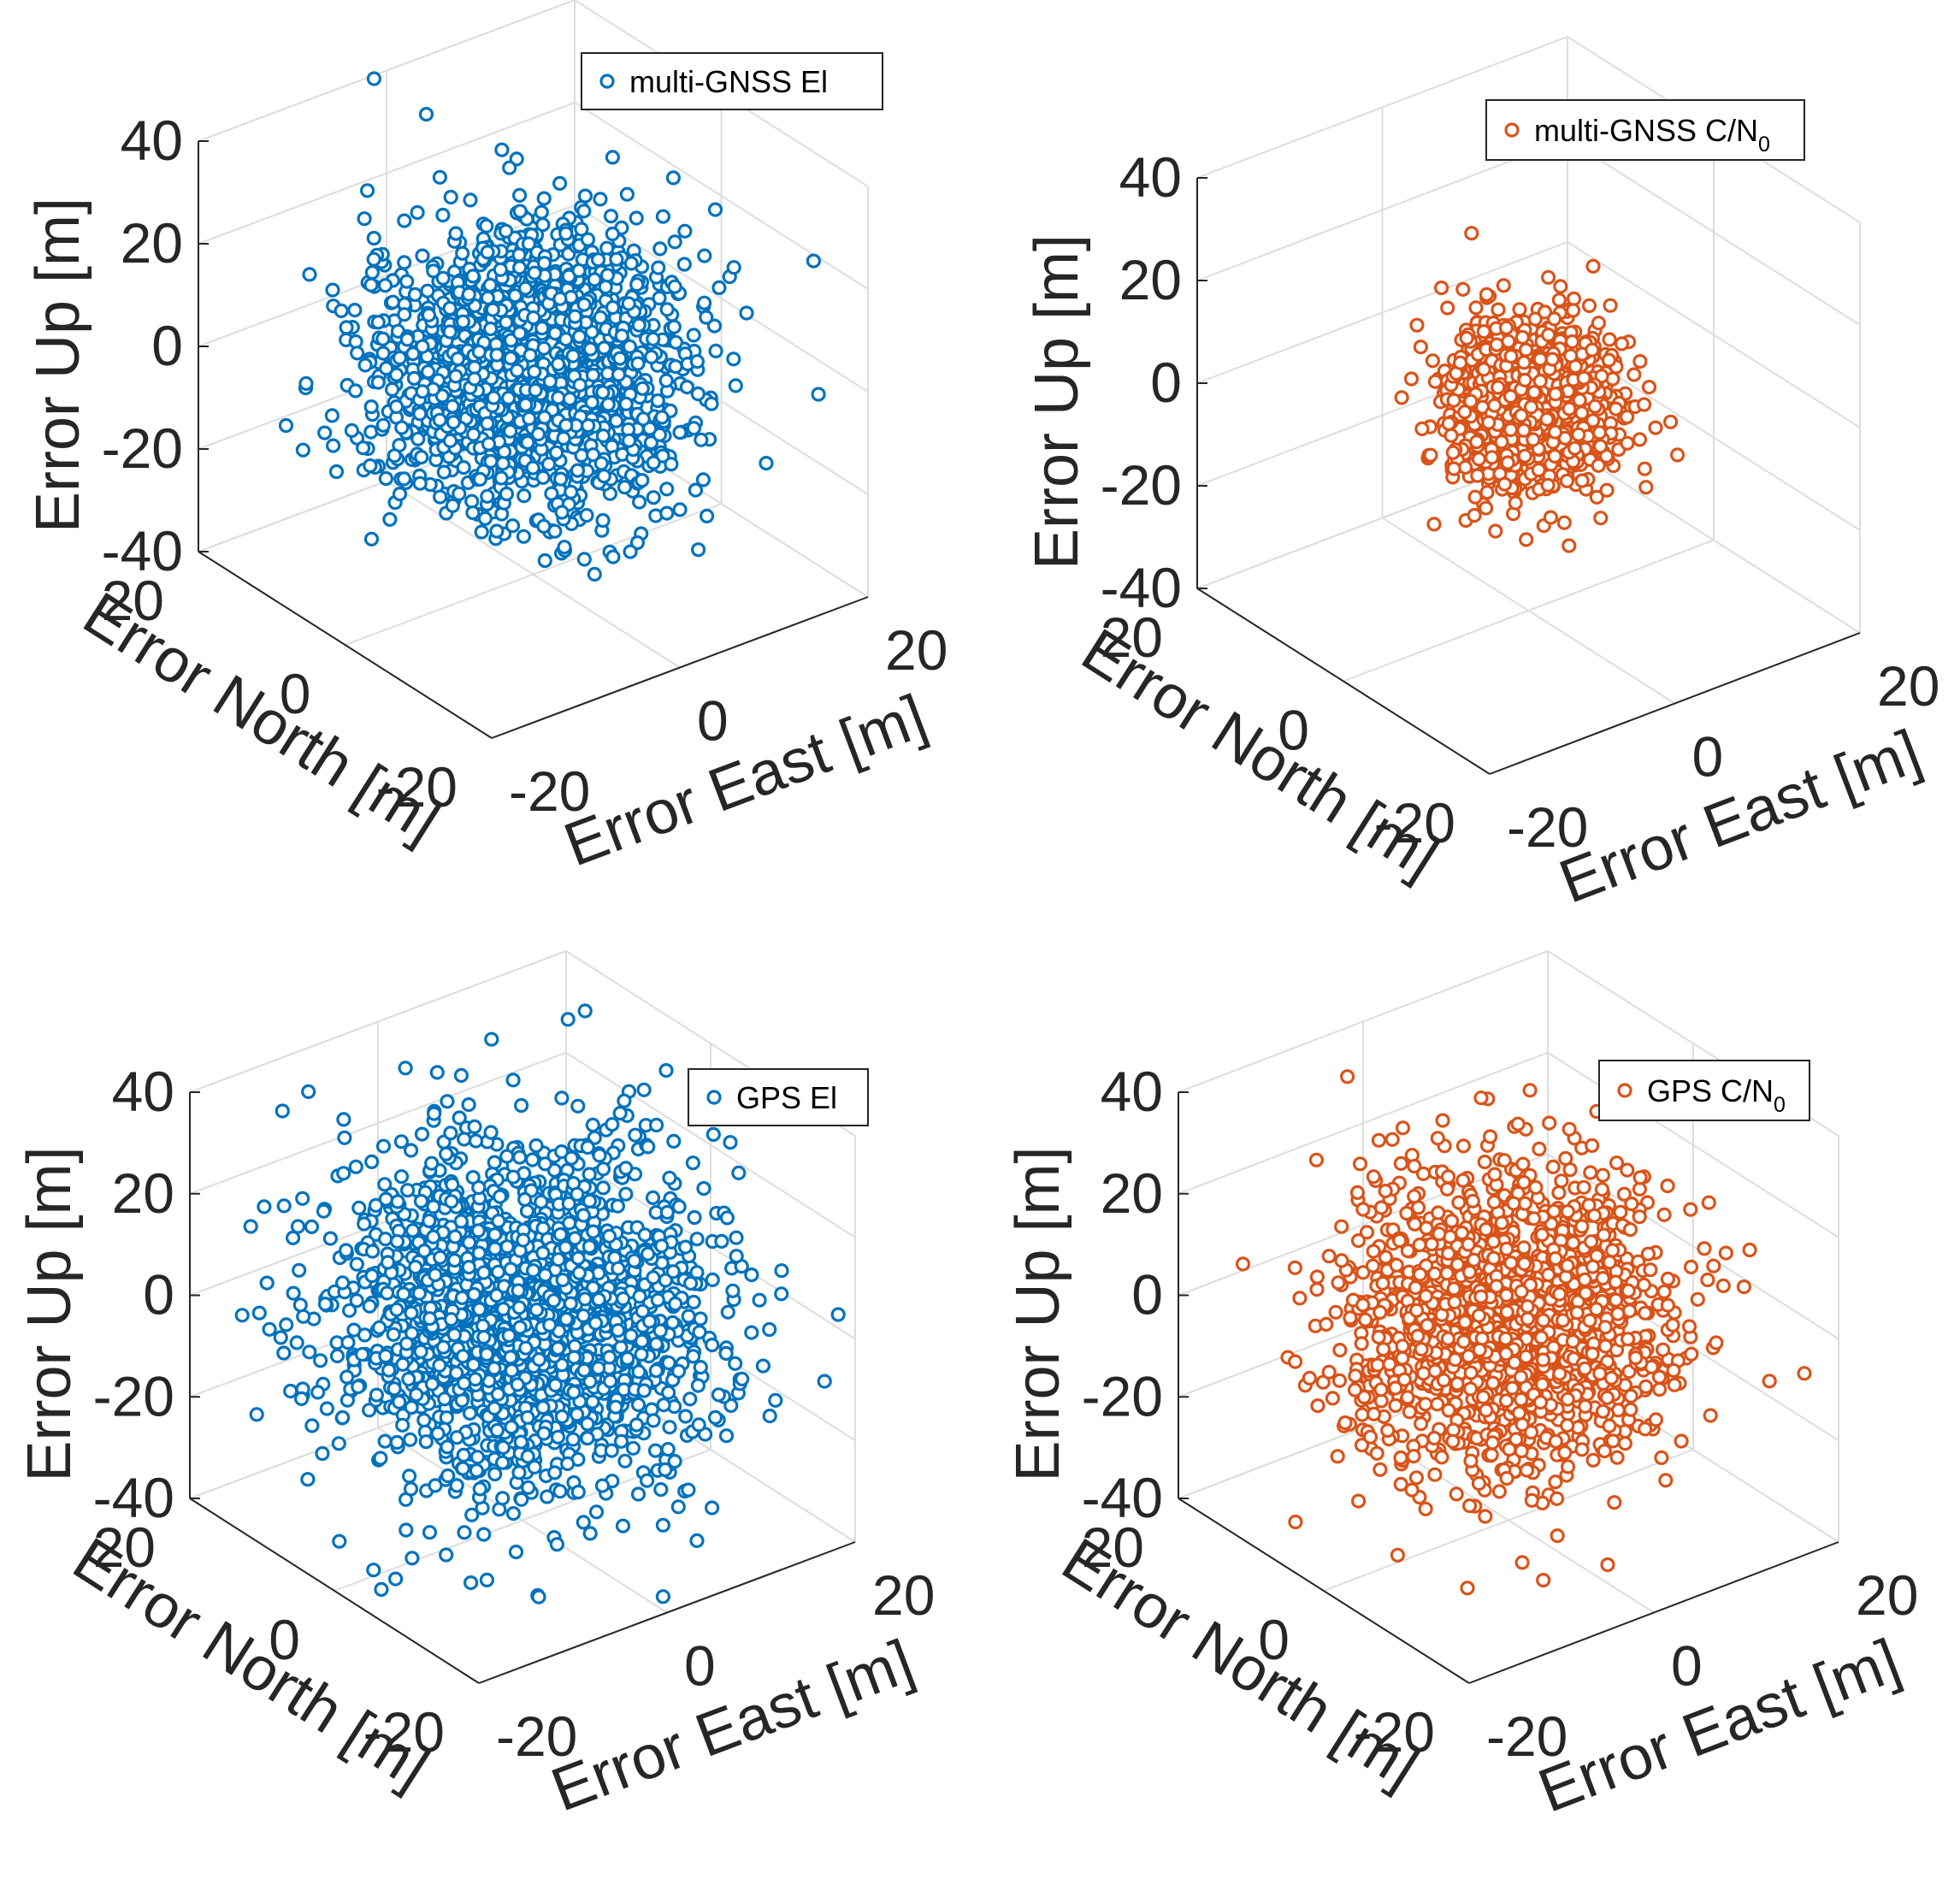  What do you see at coordinates (1540, 390) in the screenshot?
I see `scatter-points` at bounding box center [1540, 390].